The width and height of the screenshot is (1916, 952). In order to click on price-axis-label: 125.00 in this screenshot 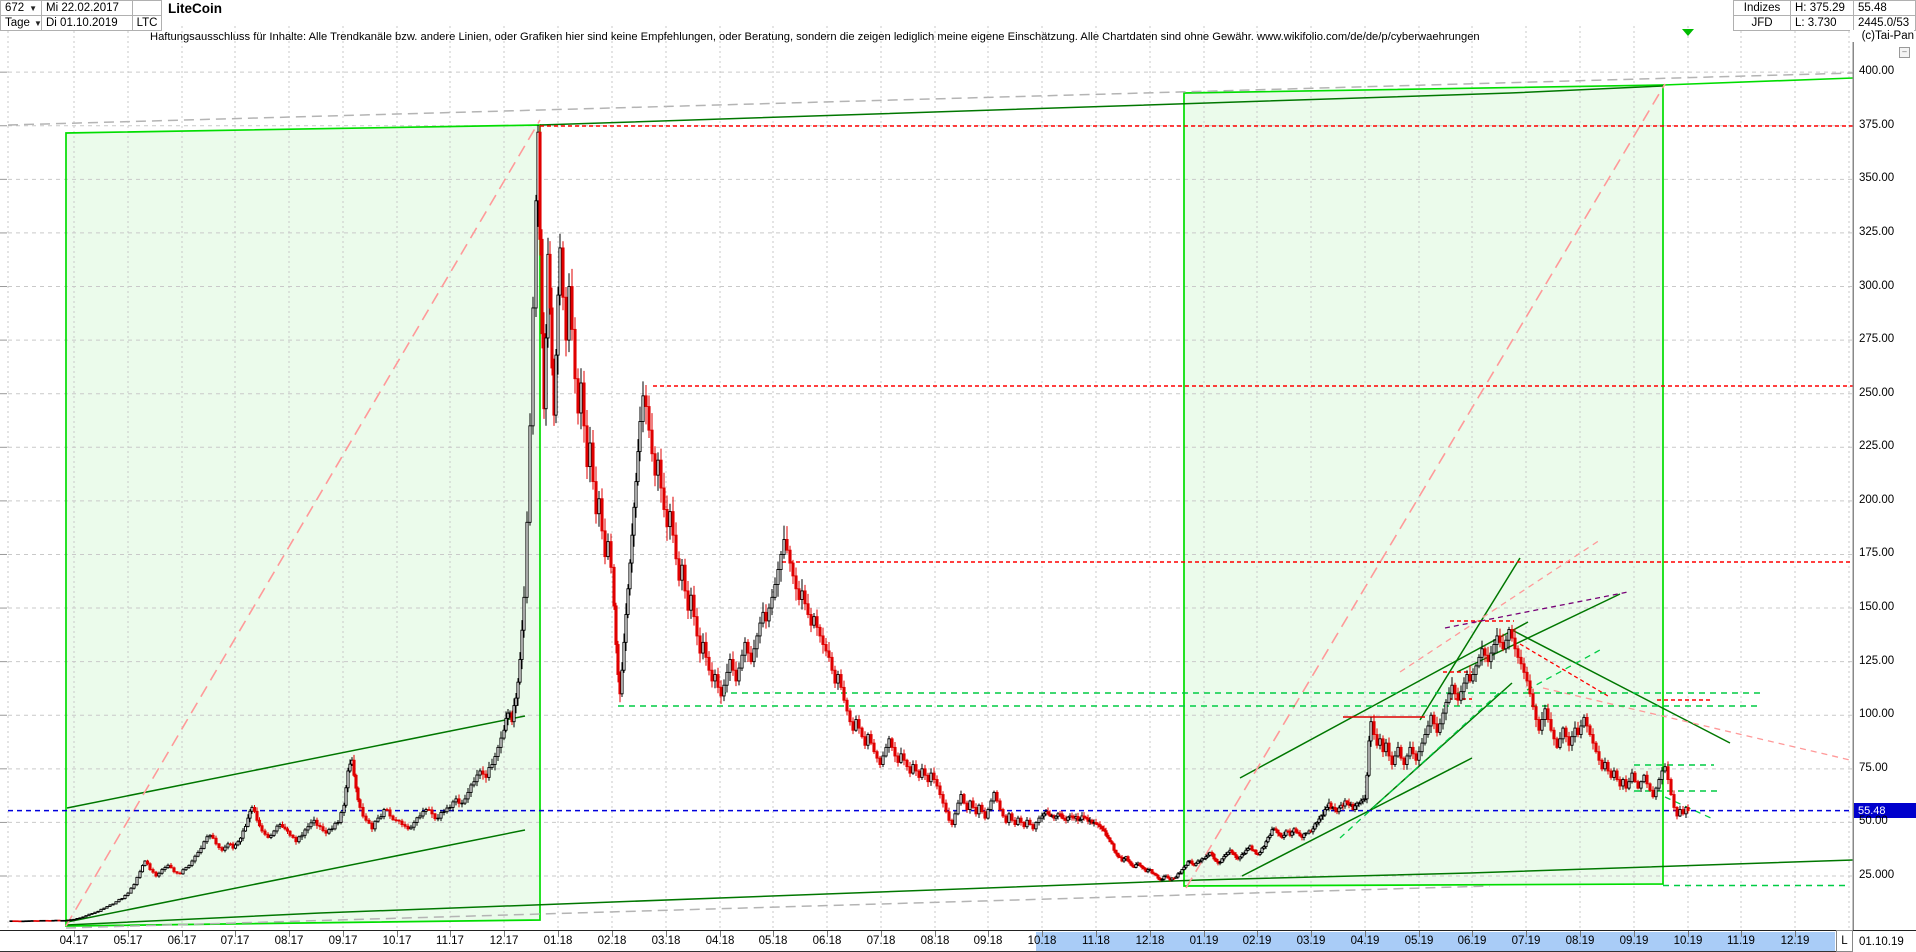, I will do `click(1877, 660)`.